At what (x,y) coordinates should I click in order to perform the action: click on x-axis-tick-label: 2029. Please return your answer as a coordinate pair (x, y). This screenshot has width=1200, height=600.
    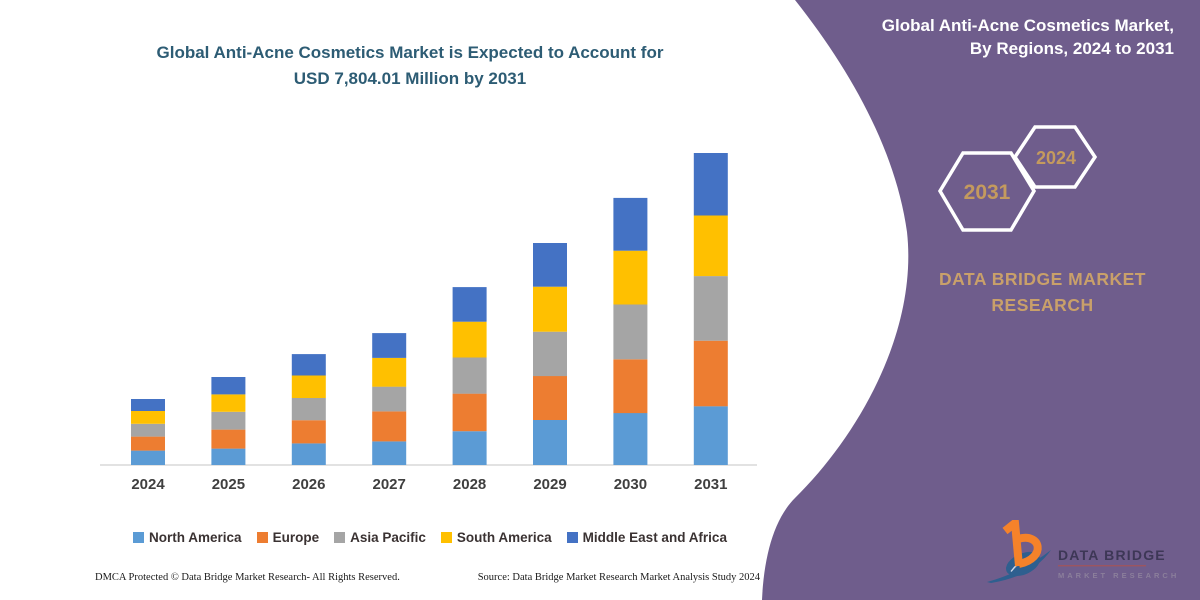
    Looking at the image, I should click on (549, 484).